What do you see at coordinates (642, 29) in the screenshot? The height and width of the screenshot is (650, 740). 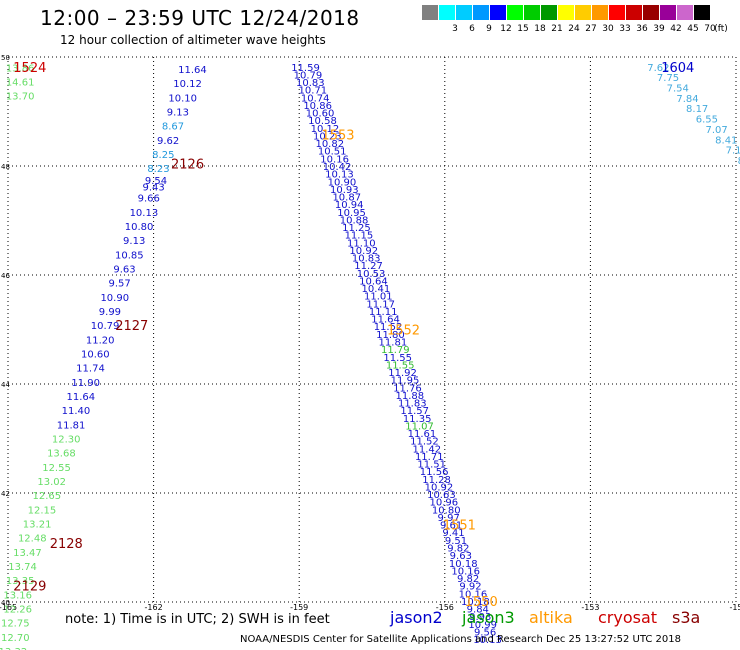 I see `legend-label: 36` at bounding box center [642, 29].